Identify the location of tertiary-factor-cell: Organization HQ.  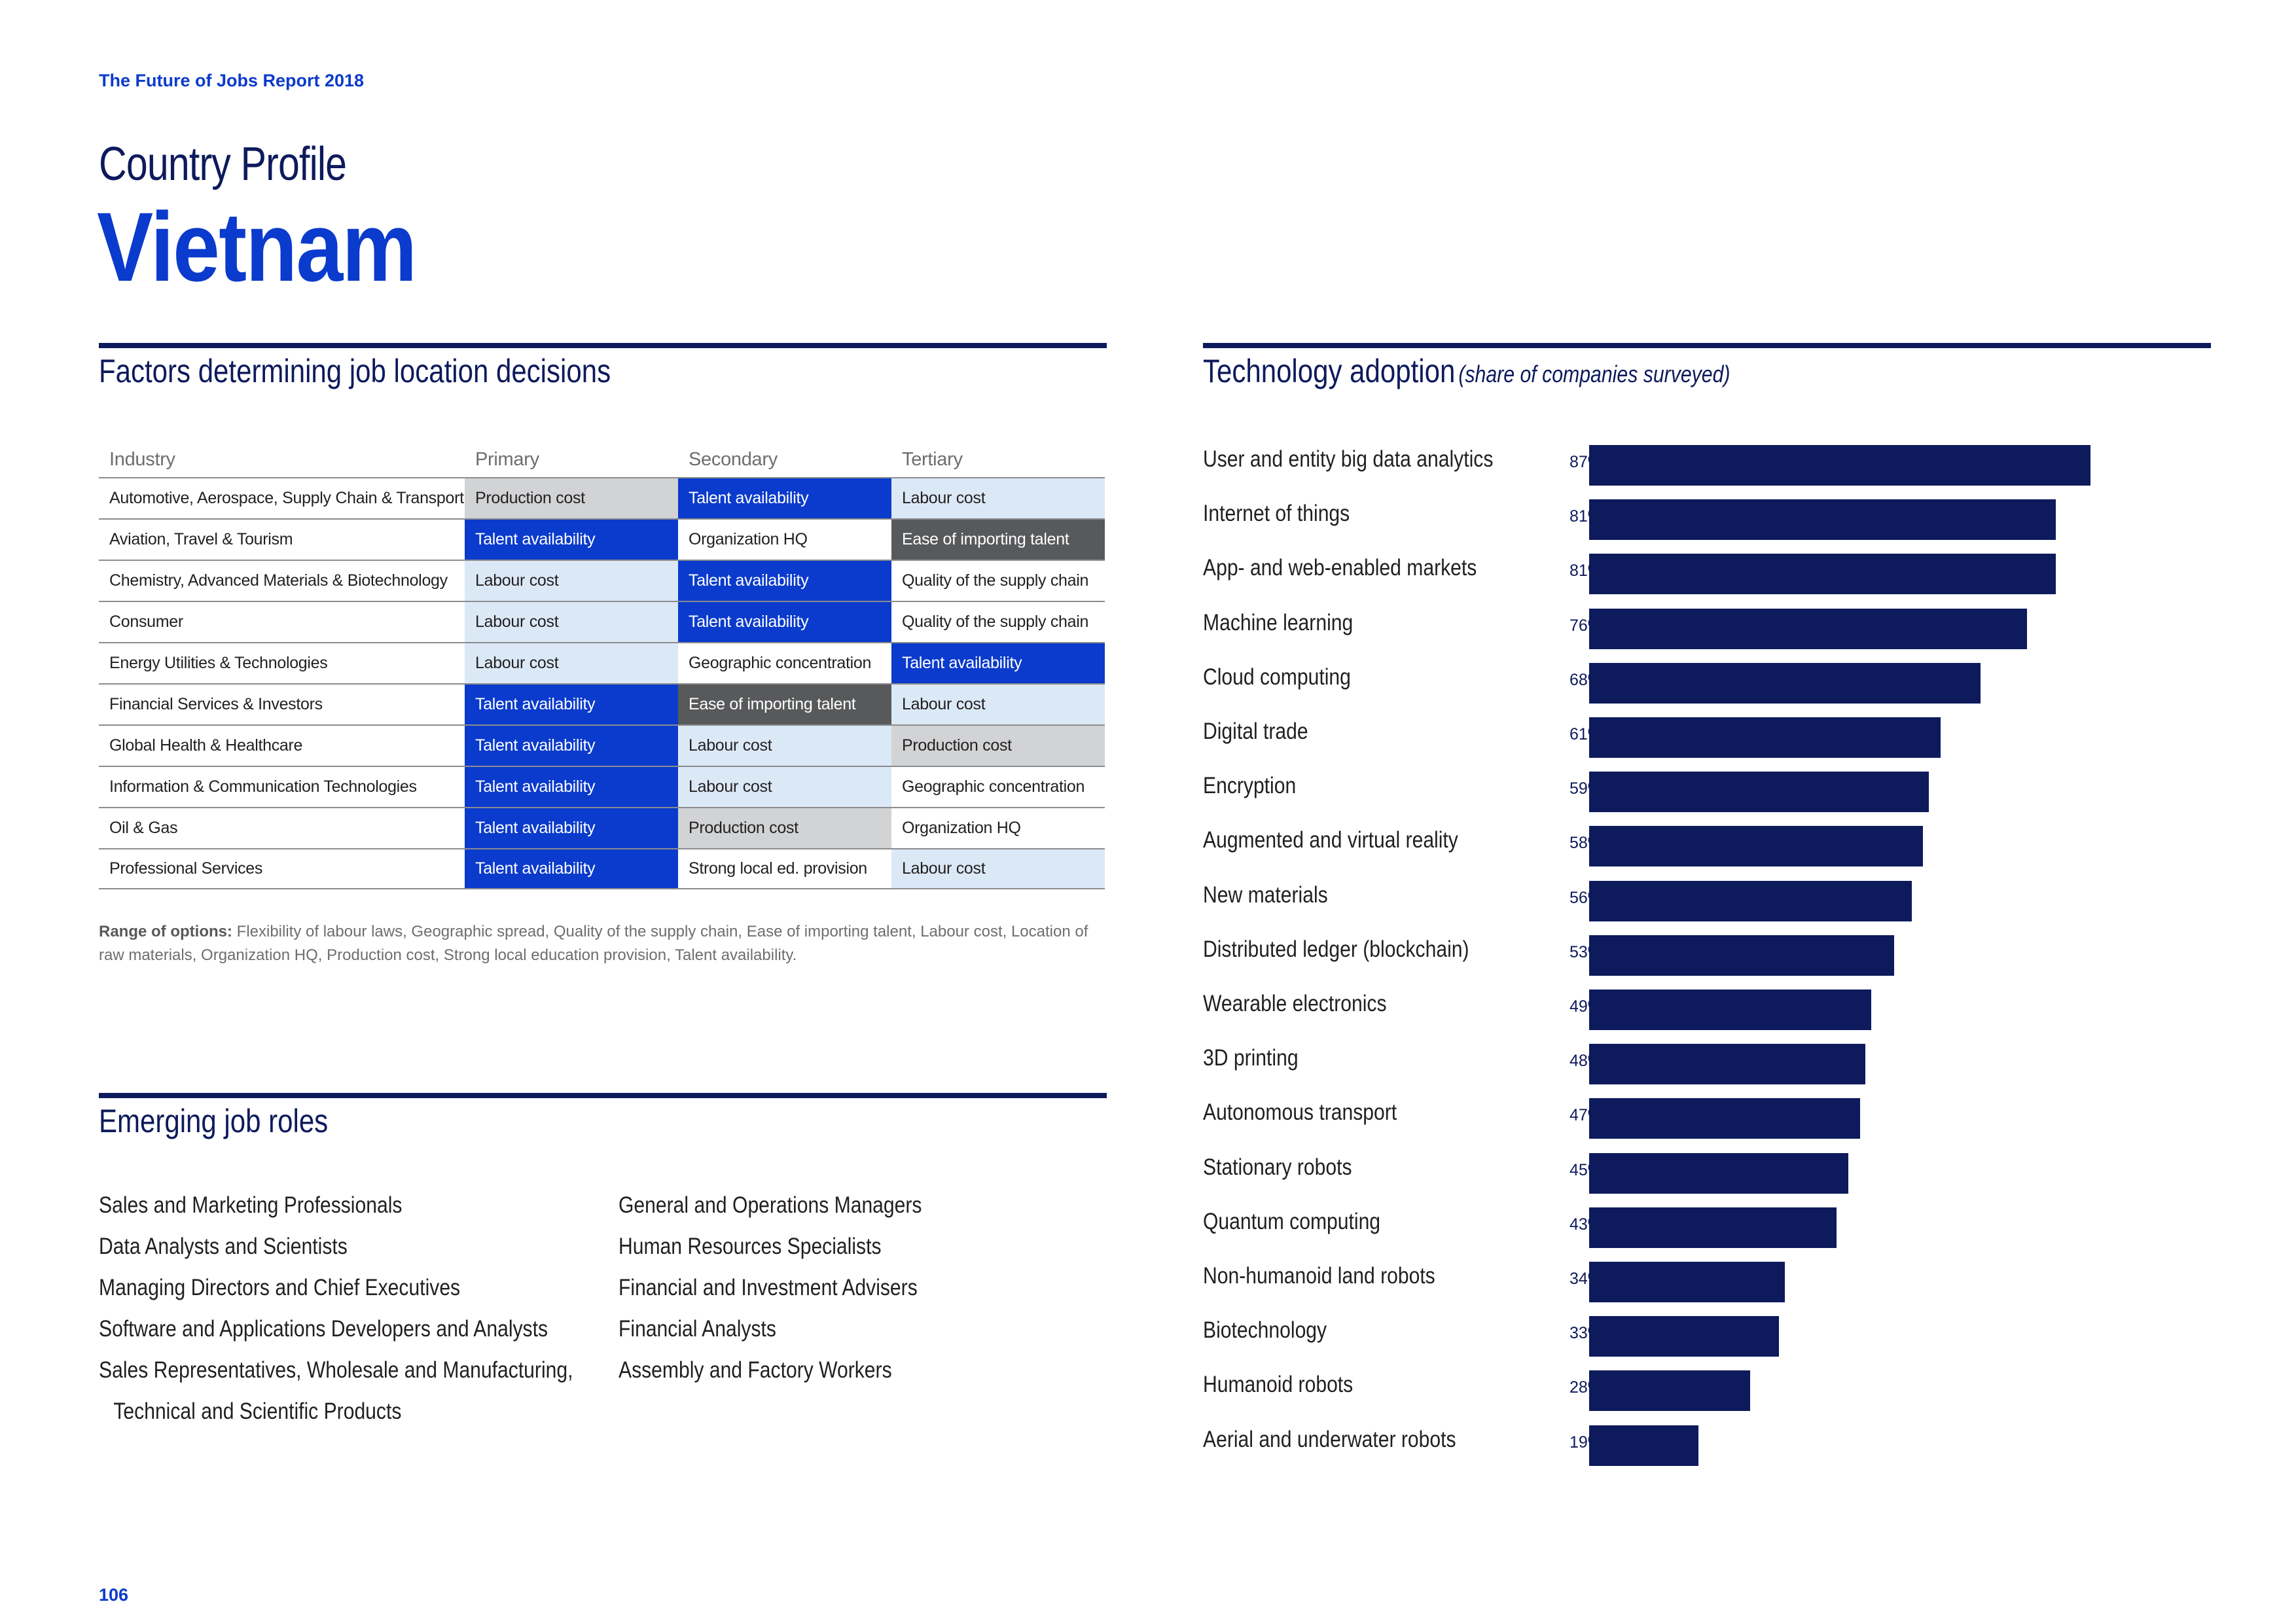
(998, 828).